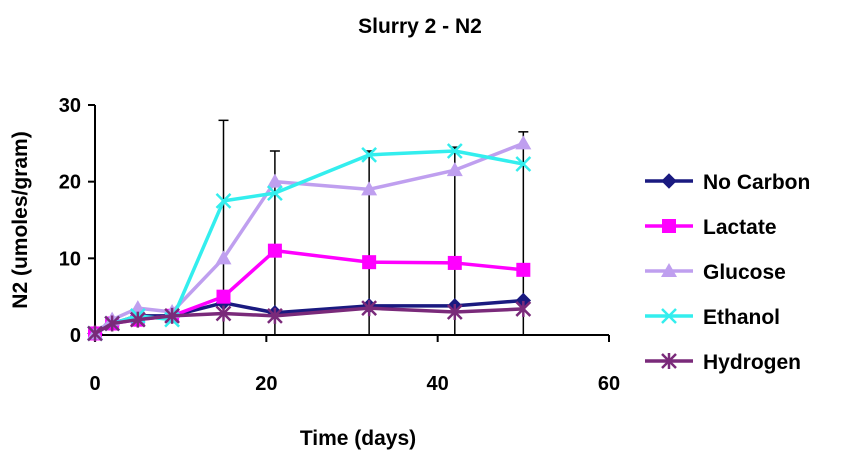 This screenshot has width=843, height=453. Describe the element at coordinates (20, 219) in the screenshot. I see `y-axis-title: N2 (umoles/gram)` at that location.